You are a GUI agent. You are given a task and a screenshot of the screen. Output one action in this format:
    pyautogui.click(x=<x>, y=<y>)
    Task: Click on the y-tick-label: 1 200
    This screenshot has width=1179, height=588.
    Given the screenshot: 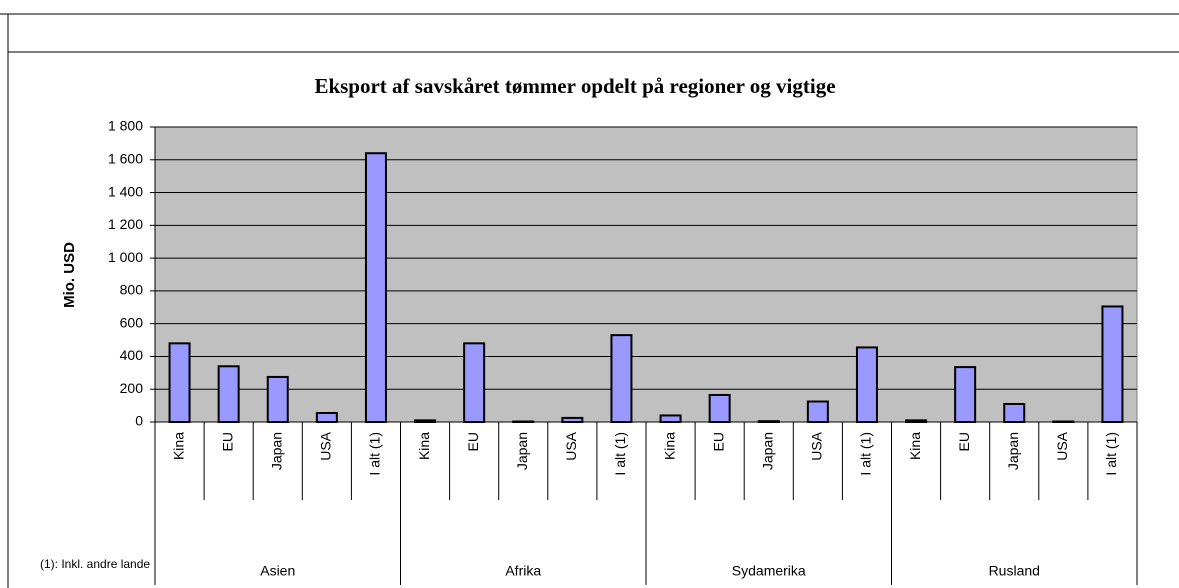 What is the action you would take?
    pyautogui.click(x=125, y=224)
    